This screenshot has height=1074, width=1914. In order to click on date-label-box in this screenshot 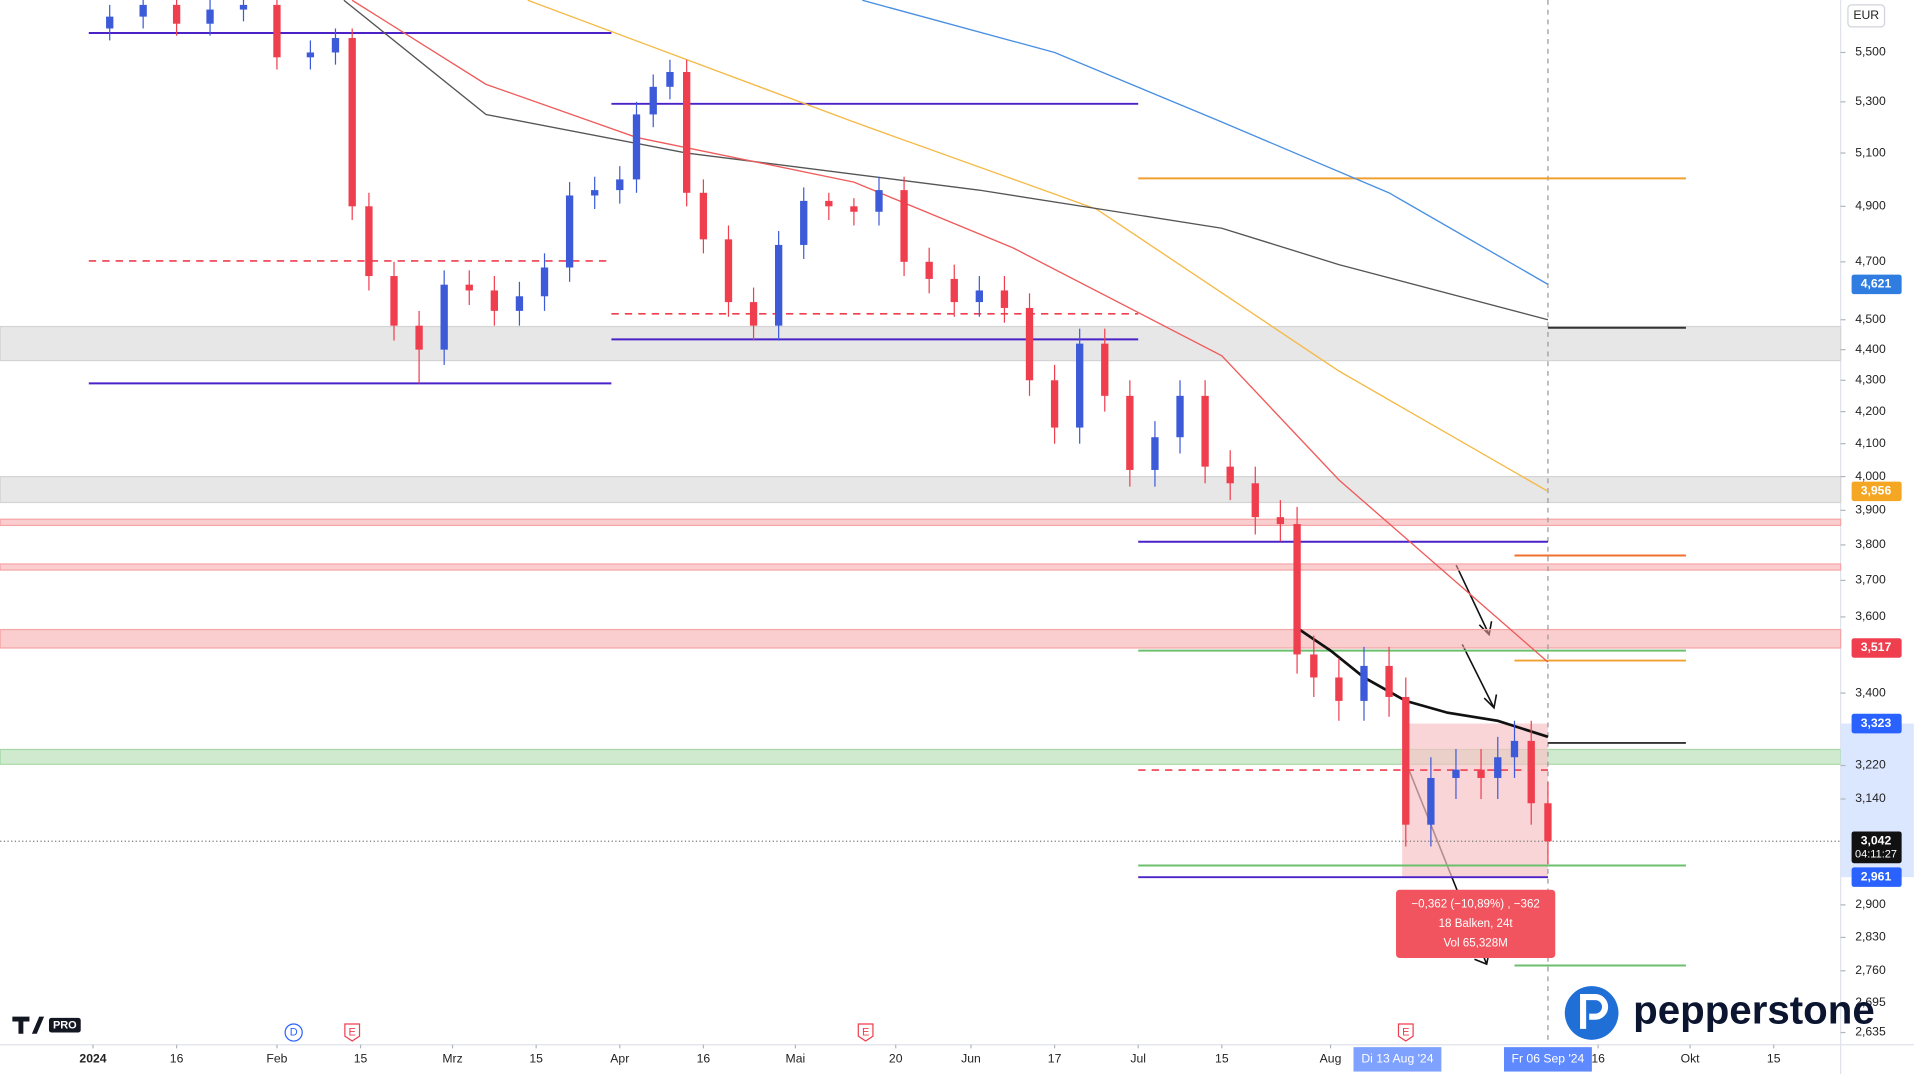, I will do `click(1548, 1059)`.